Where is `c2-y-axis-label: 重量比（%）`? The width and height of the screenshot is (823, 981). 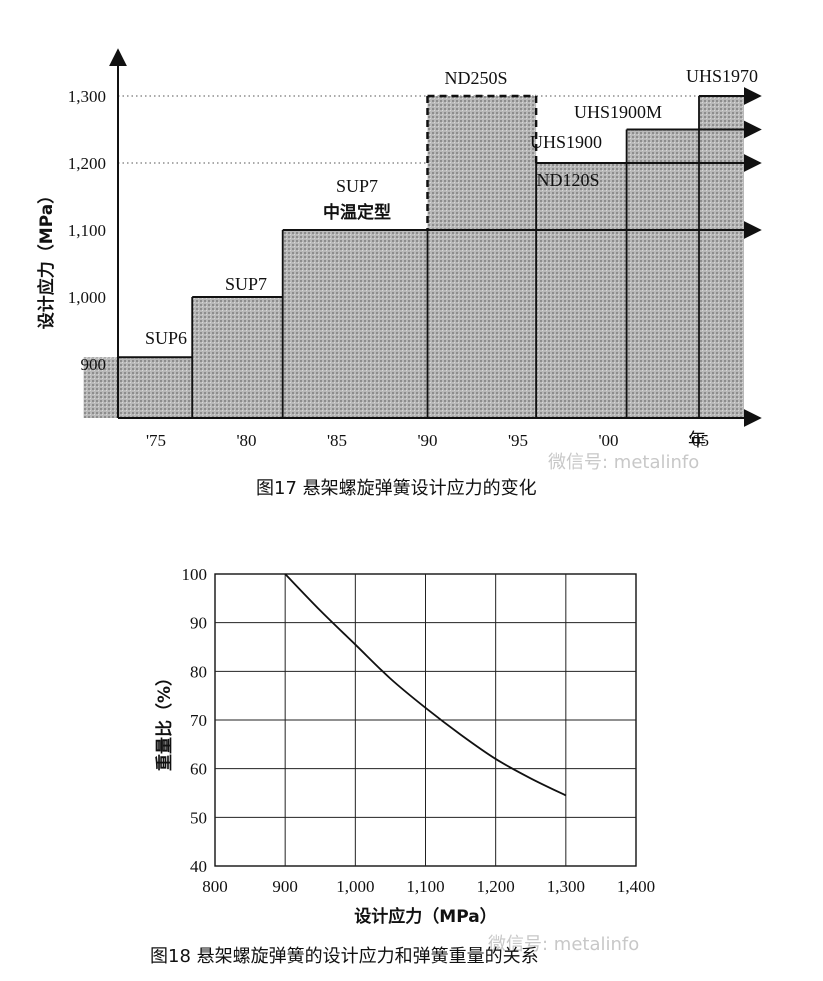 c2-y-axis-label: 重量比（%） is located at coordinates (164, 720).